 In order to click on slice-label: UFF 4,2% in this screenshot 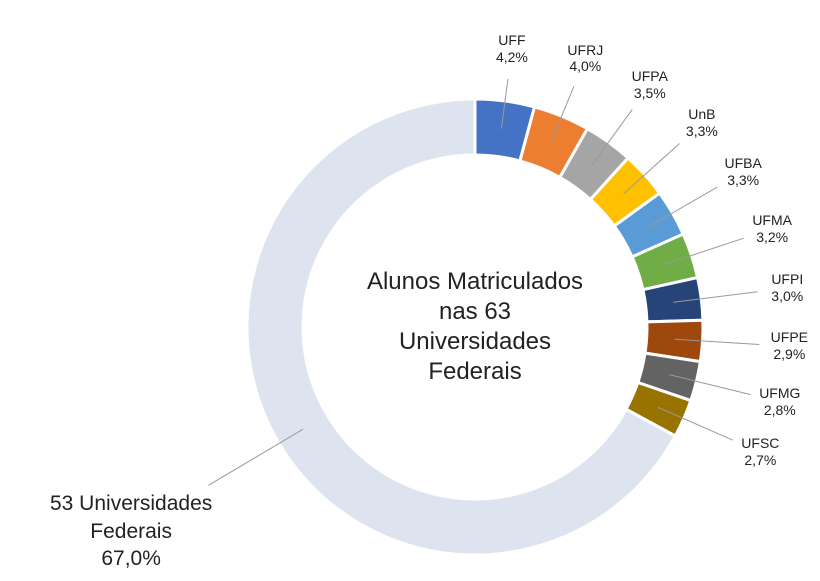, I will do `click(512, 49)`.